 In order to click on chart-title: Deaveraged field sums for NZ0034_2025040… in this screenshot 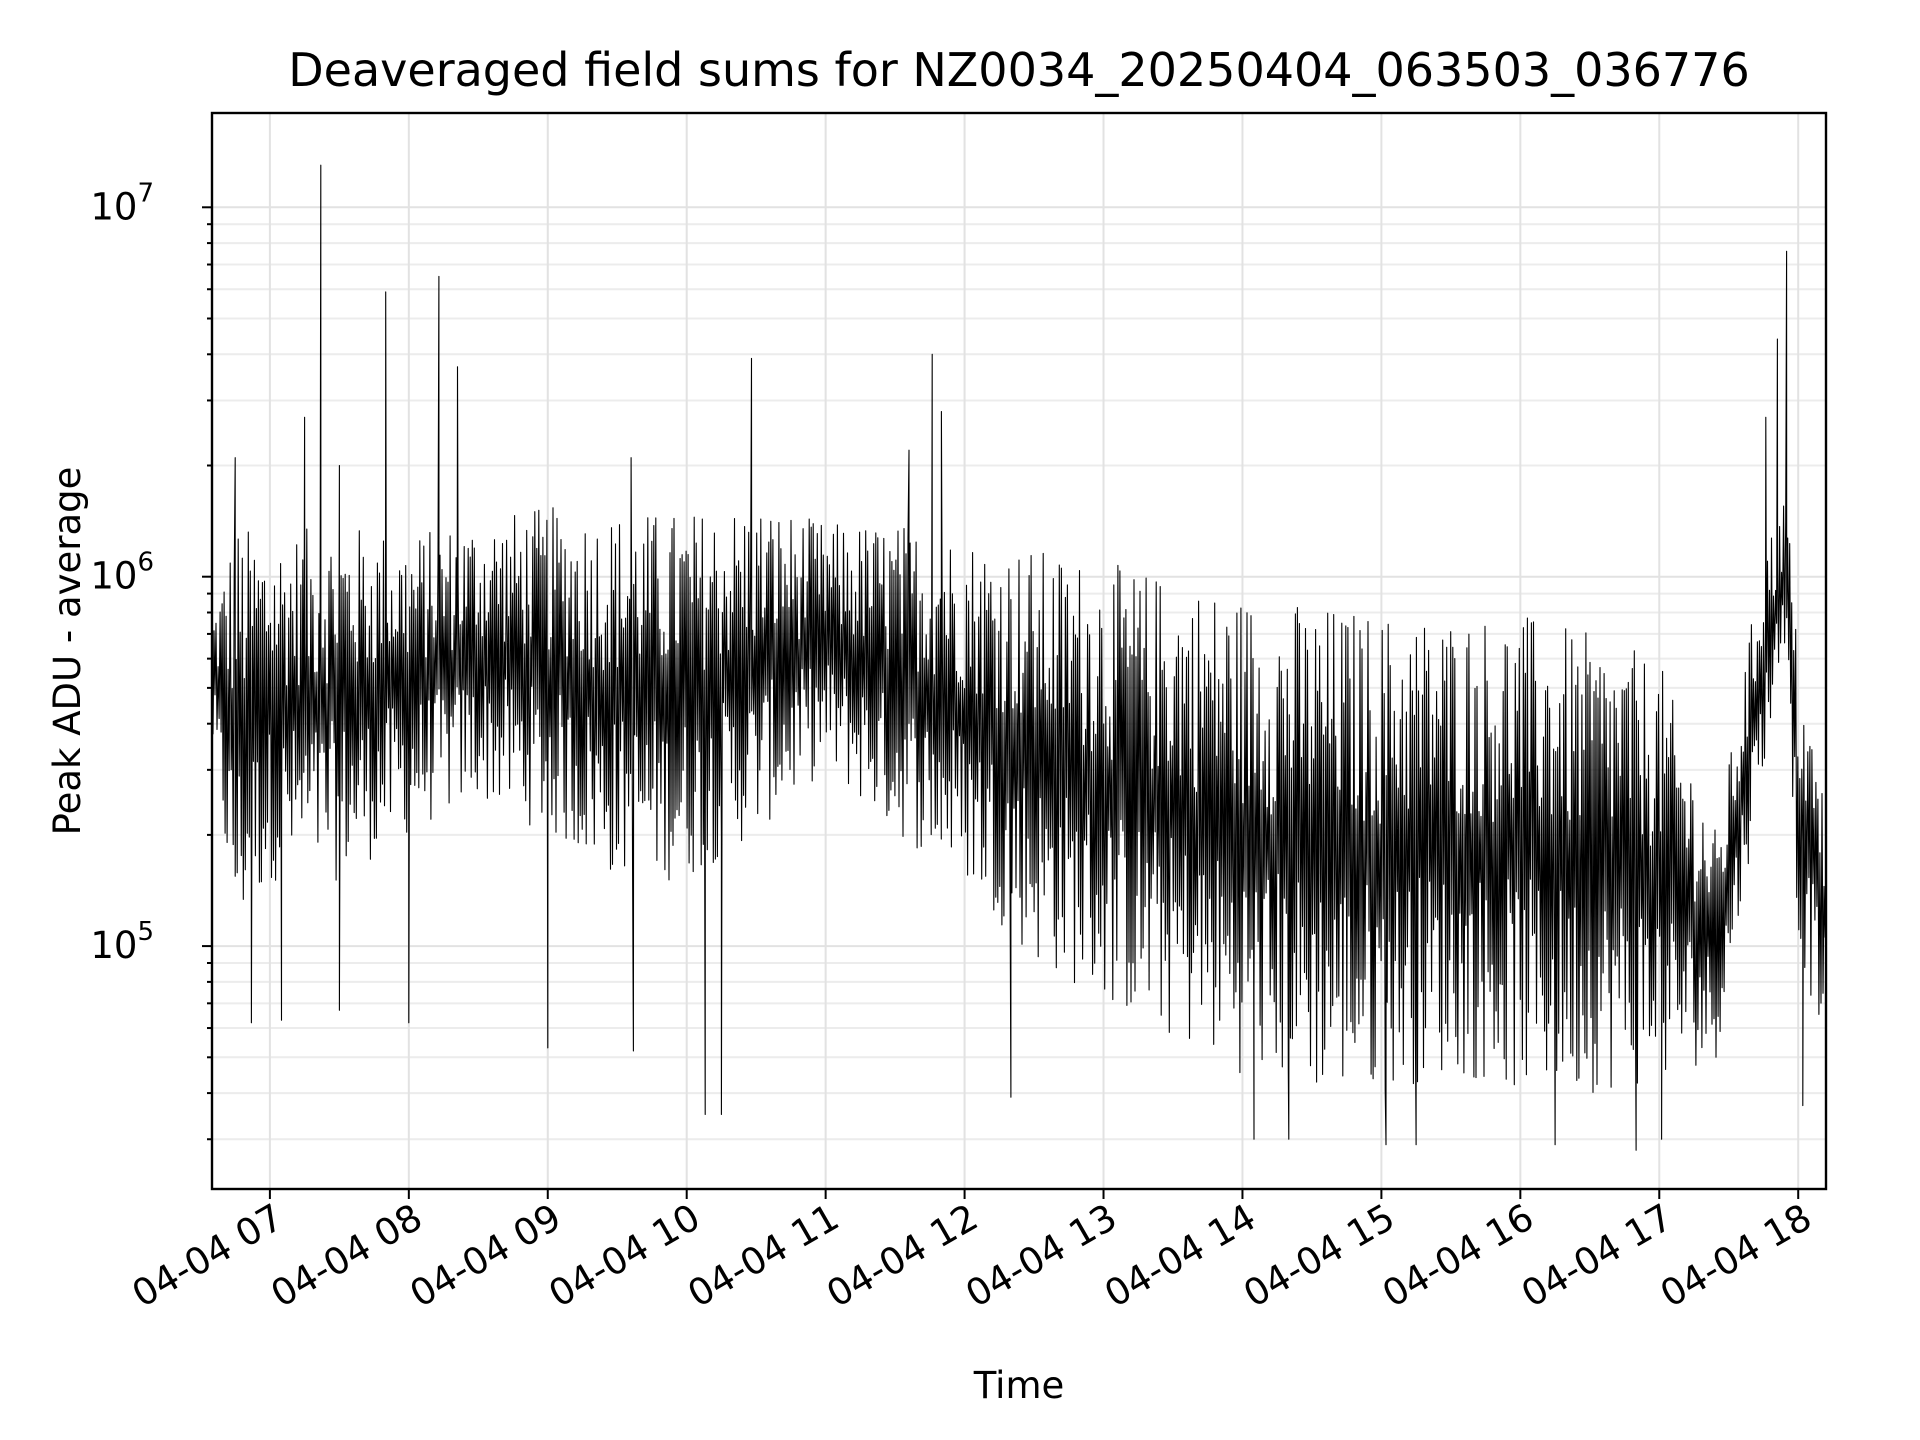, I will do `click(1018, 70)`.